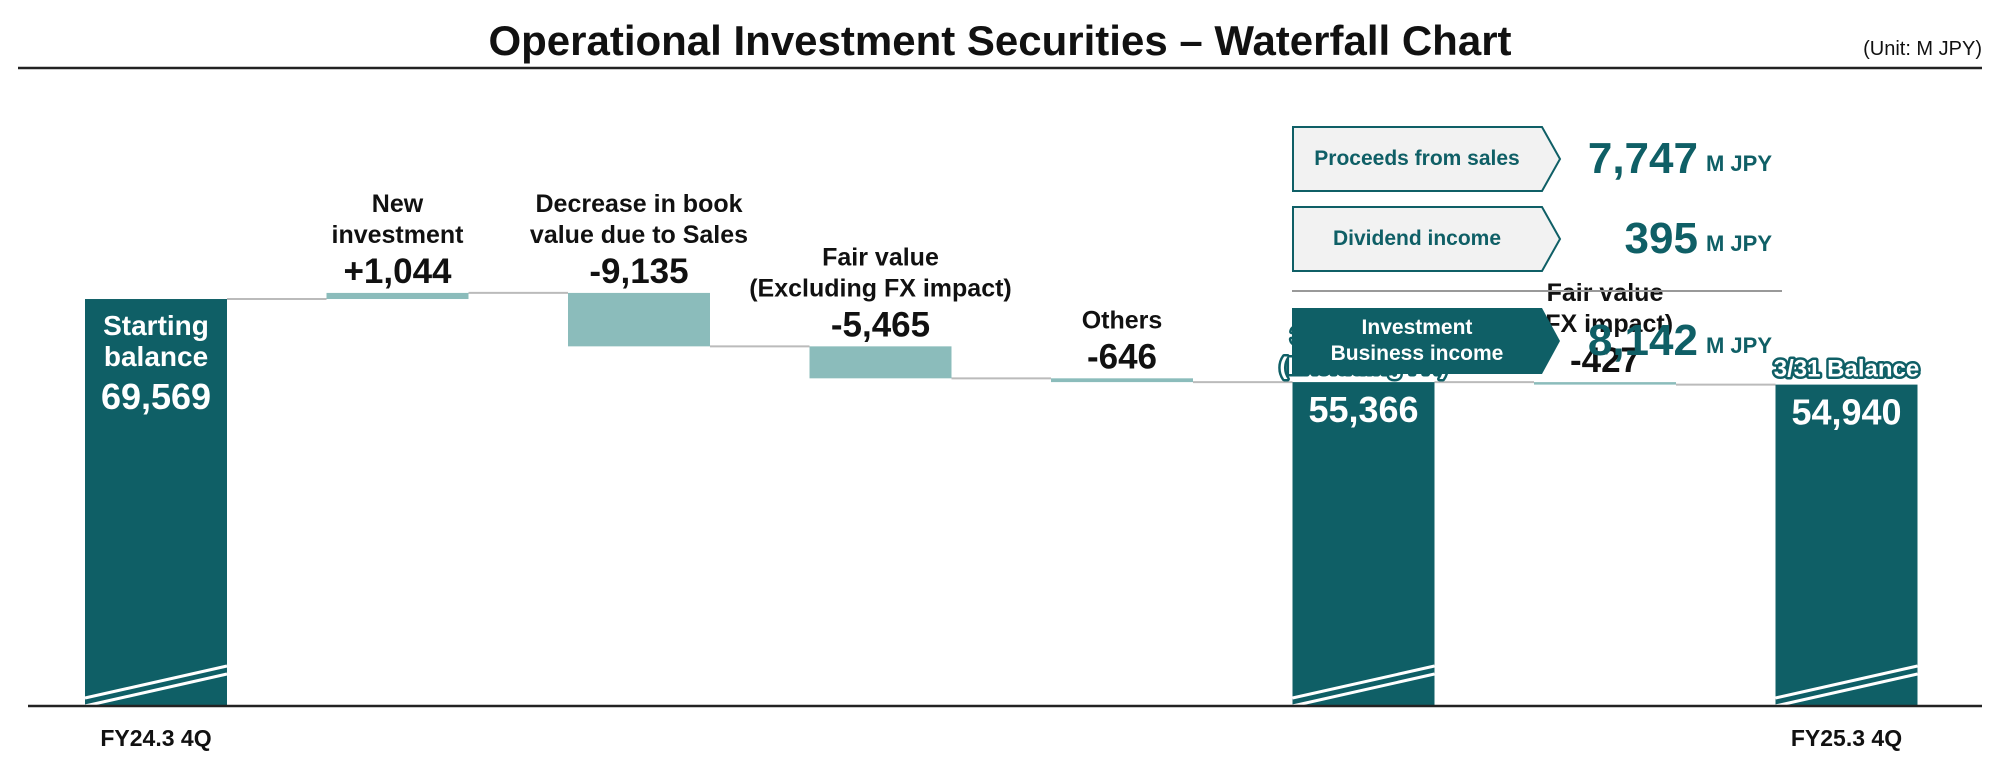  I want to click on summary-label-box: Proceeds from sales, so click(1427, 159).